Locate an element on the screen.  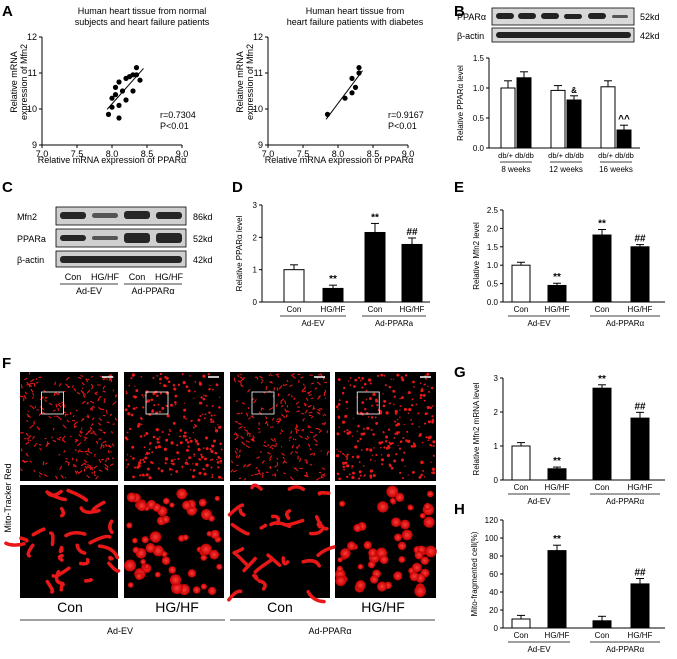
micrograph-zoom is located at coordinates (174, 541).